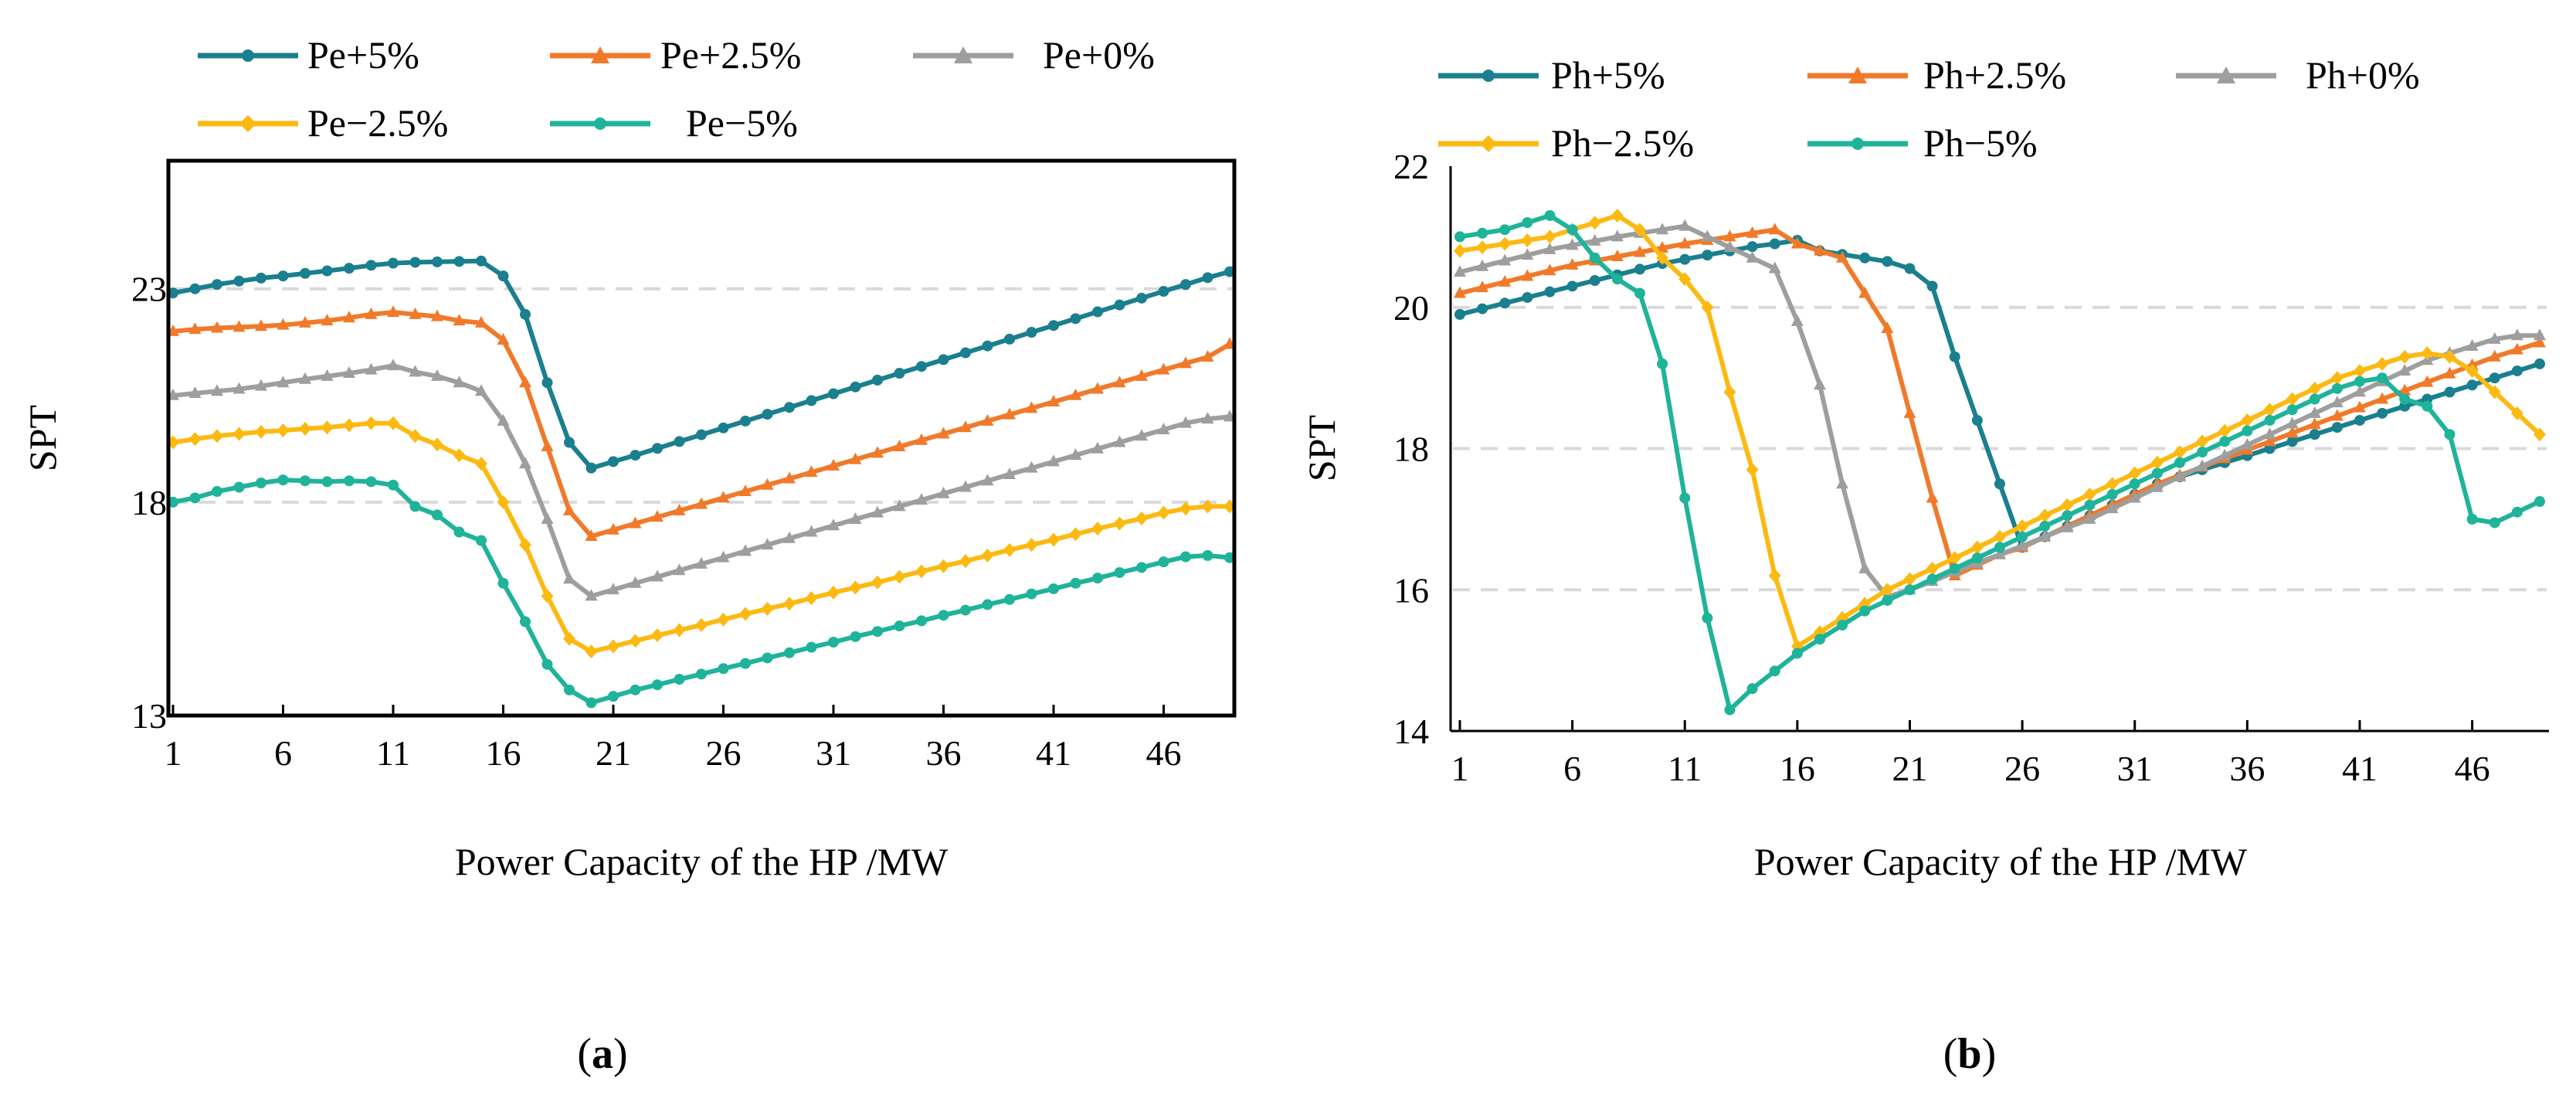 The width and height of the screenshot is (2576, 1105). I want to click on panel-b-caption: (b), so click(1970, 1054).